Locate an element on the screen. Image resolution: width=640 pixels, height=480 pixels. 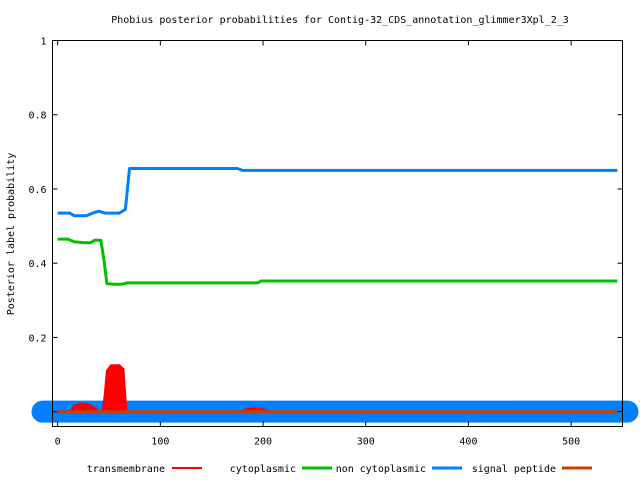
legend-item-cytoplasmic: cytoplasmic is located at coordinates (281, 469).